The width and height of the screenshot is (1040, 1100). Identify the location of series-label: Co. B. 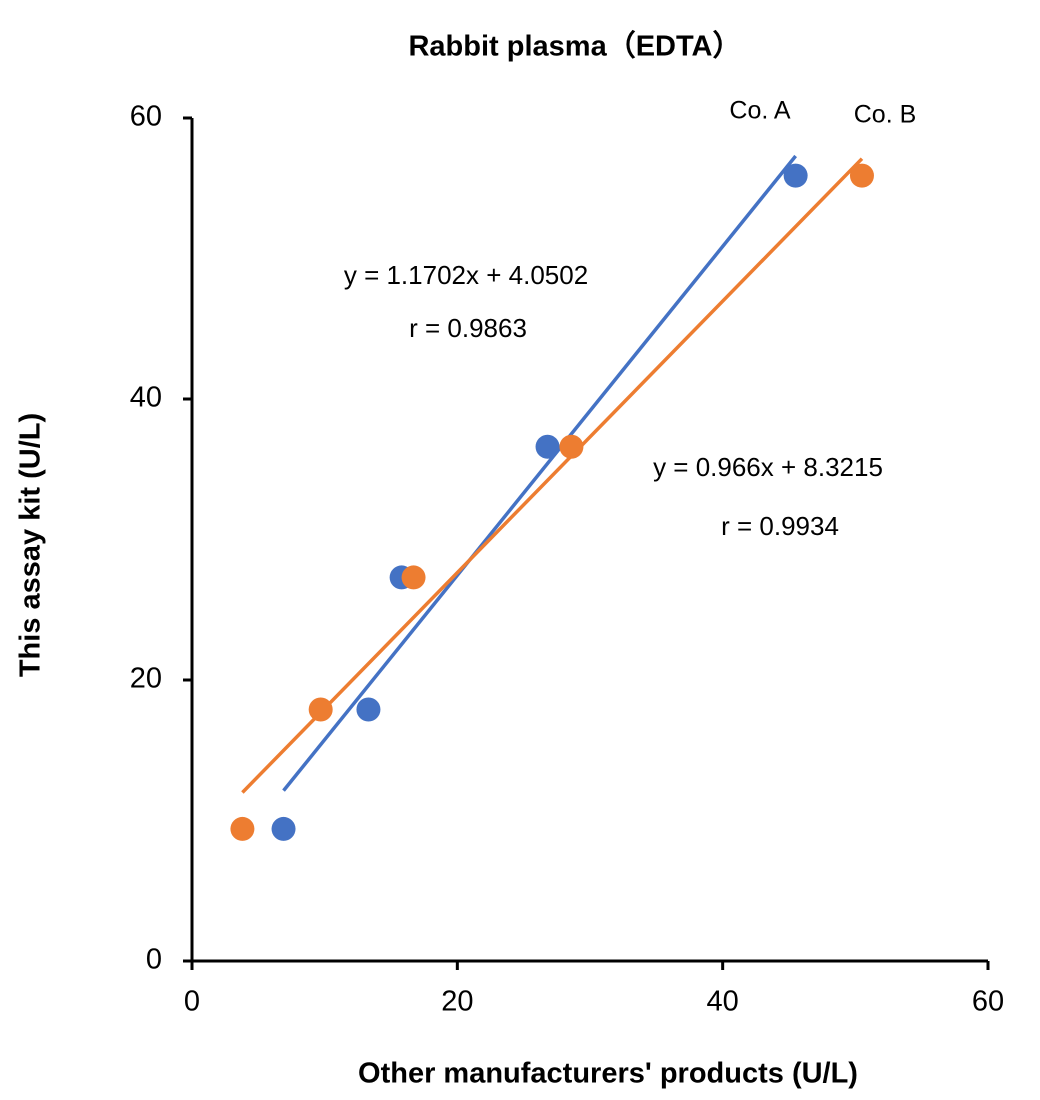
(885, 115).